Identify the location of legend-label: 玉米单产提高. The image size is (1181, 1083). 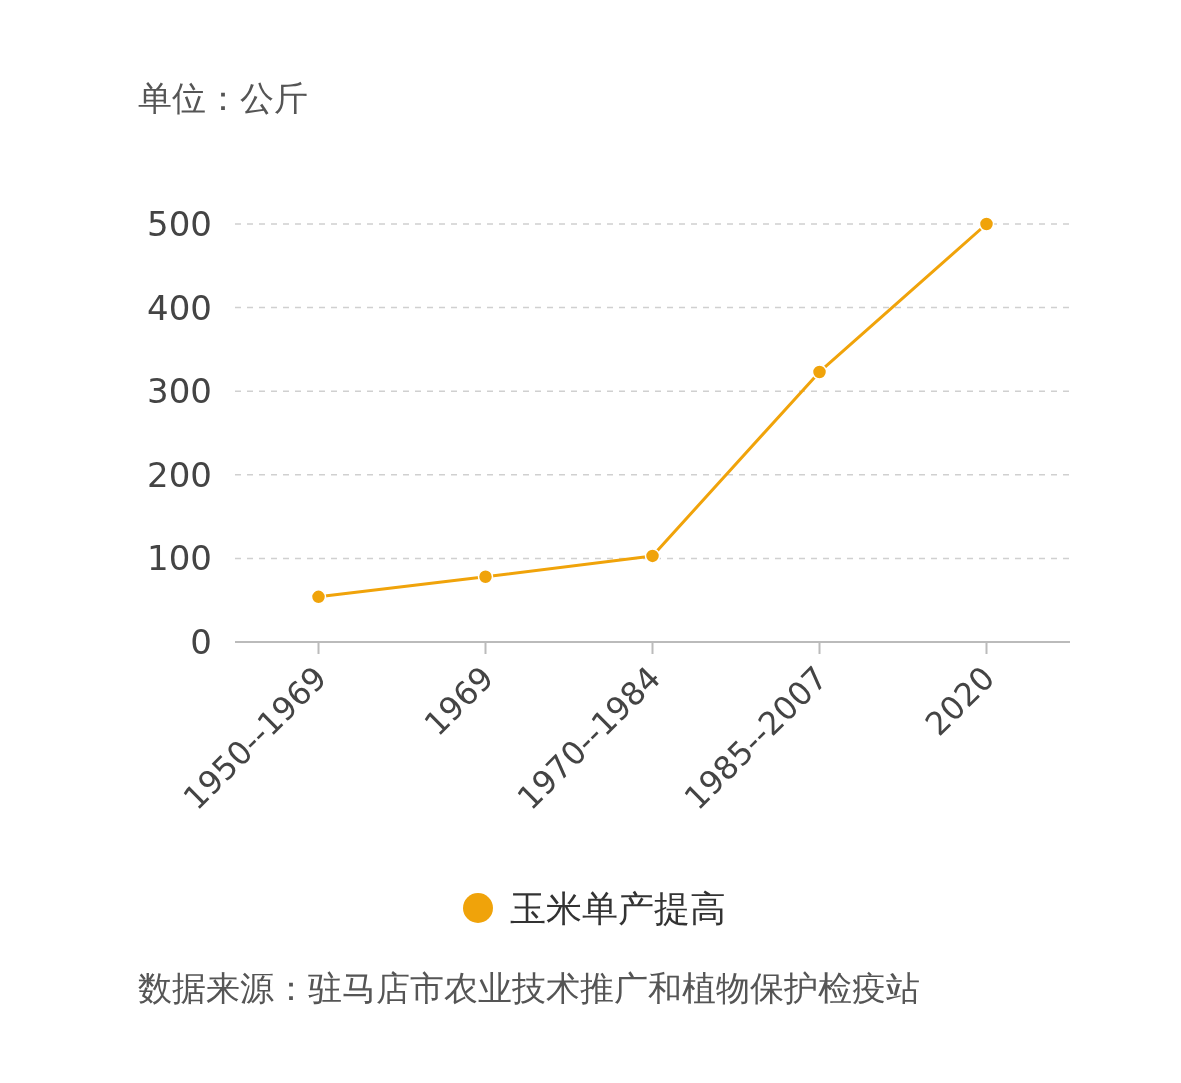
(618, 908).